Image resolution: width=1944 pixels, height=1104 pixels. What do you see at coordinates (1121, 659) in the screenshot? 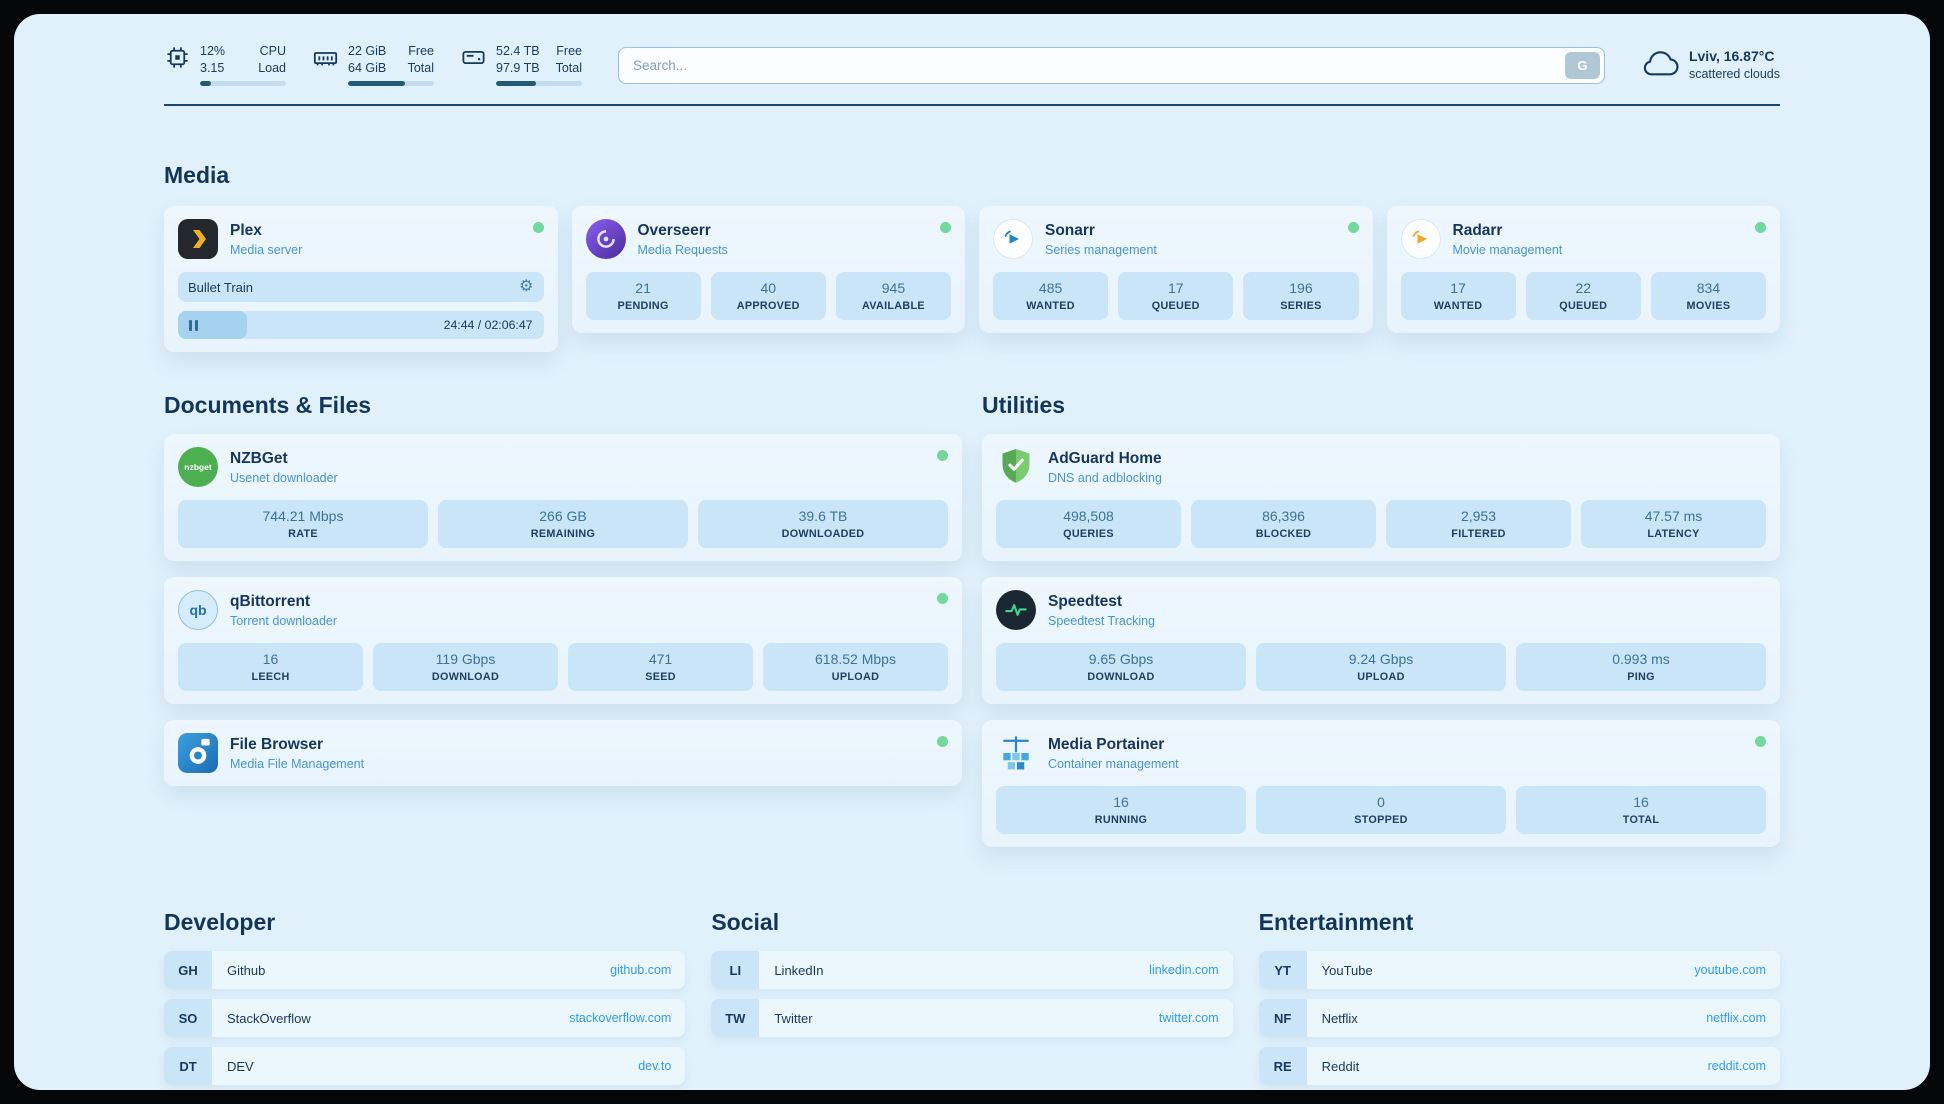
I see `stat-value: 9.65 Gbps` at bounding box center [1121, 659].